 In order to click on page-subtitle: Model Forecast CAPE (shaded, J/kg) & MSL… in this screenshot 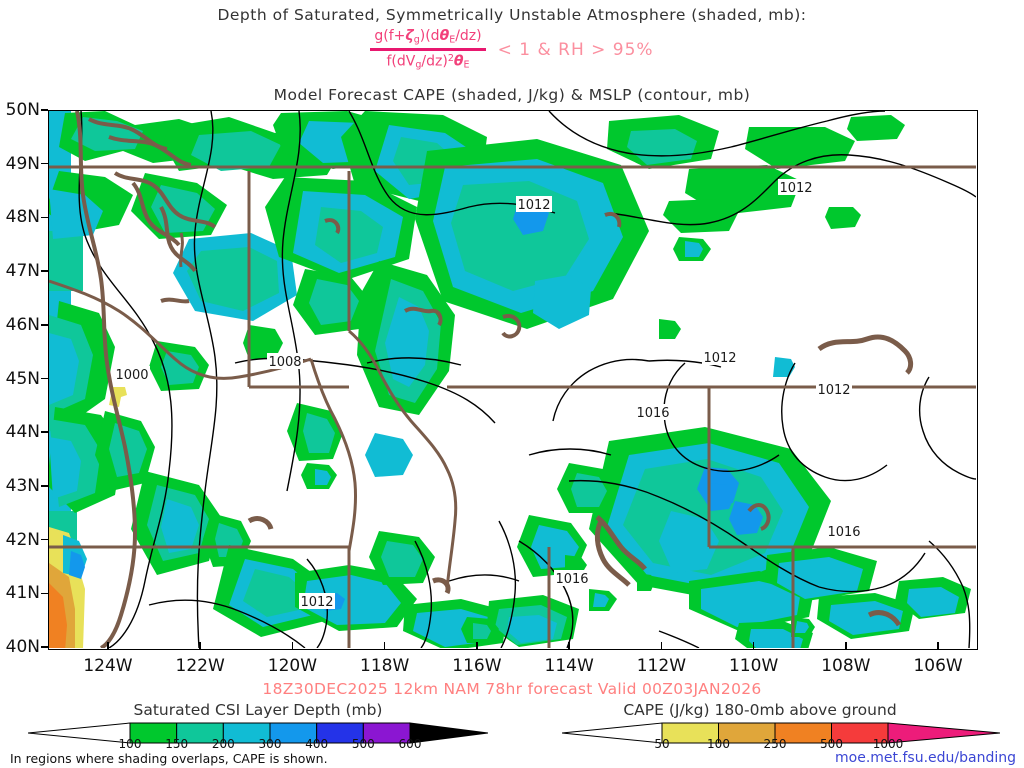, I will do `click(512, 95)`.